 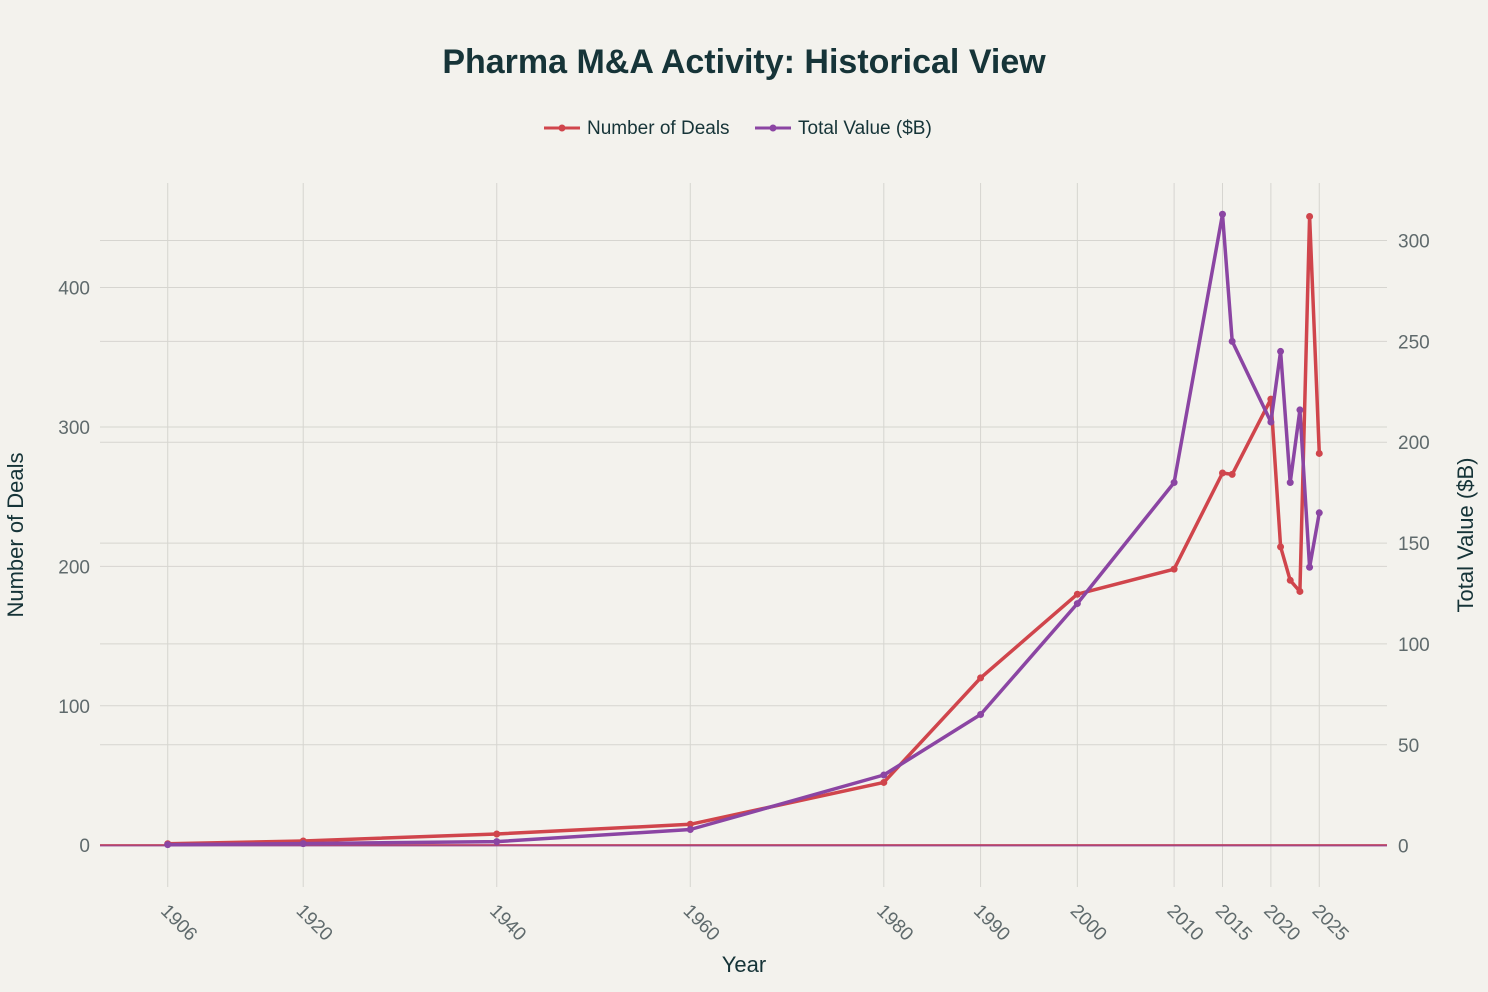 I want to click on x-tick-label: 1990, so click(x=991, y=923).